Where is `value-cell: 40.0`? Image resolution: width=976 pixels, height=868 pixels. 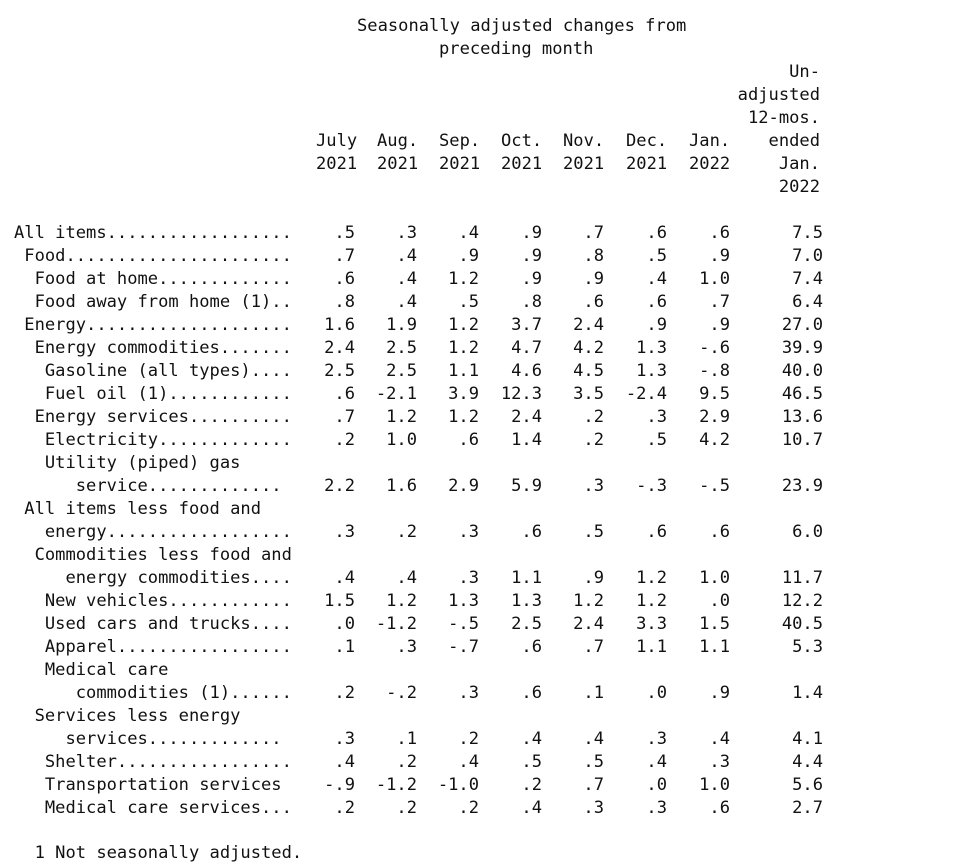 value-cell: 40.0 is located at coordinates (802, 371).